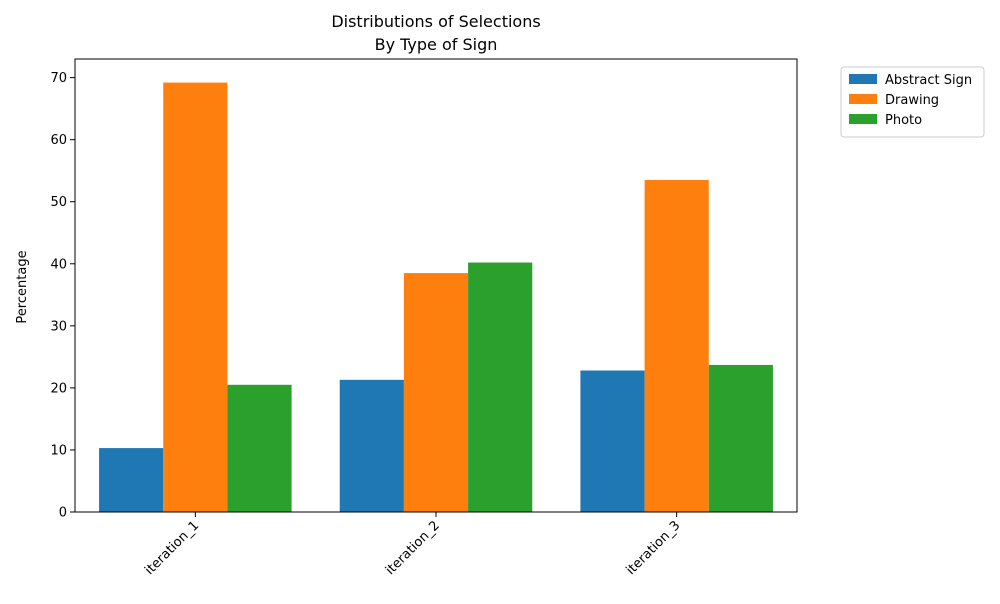  What do you see at coordinates (654, 548) in the screenshot?
I see `x-tick-label: iteration_3` at bounding box center [654, 548].